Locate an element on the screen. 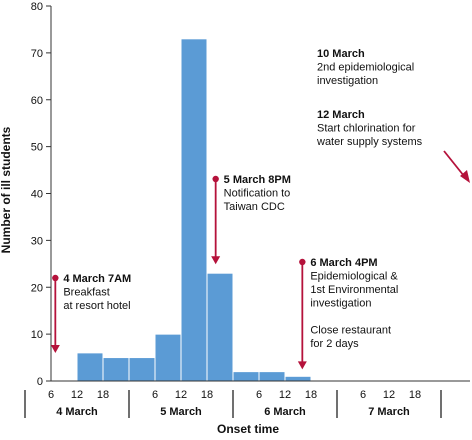 The height and width of the screenshot is (440, 472). y-tick-label: 60 is located at coordinates (37, 101).